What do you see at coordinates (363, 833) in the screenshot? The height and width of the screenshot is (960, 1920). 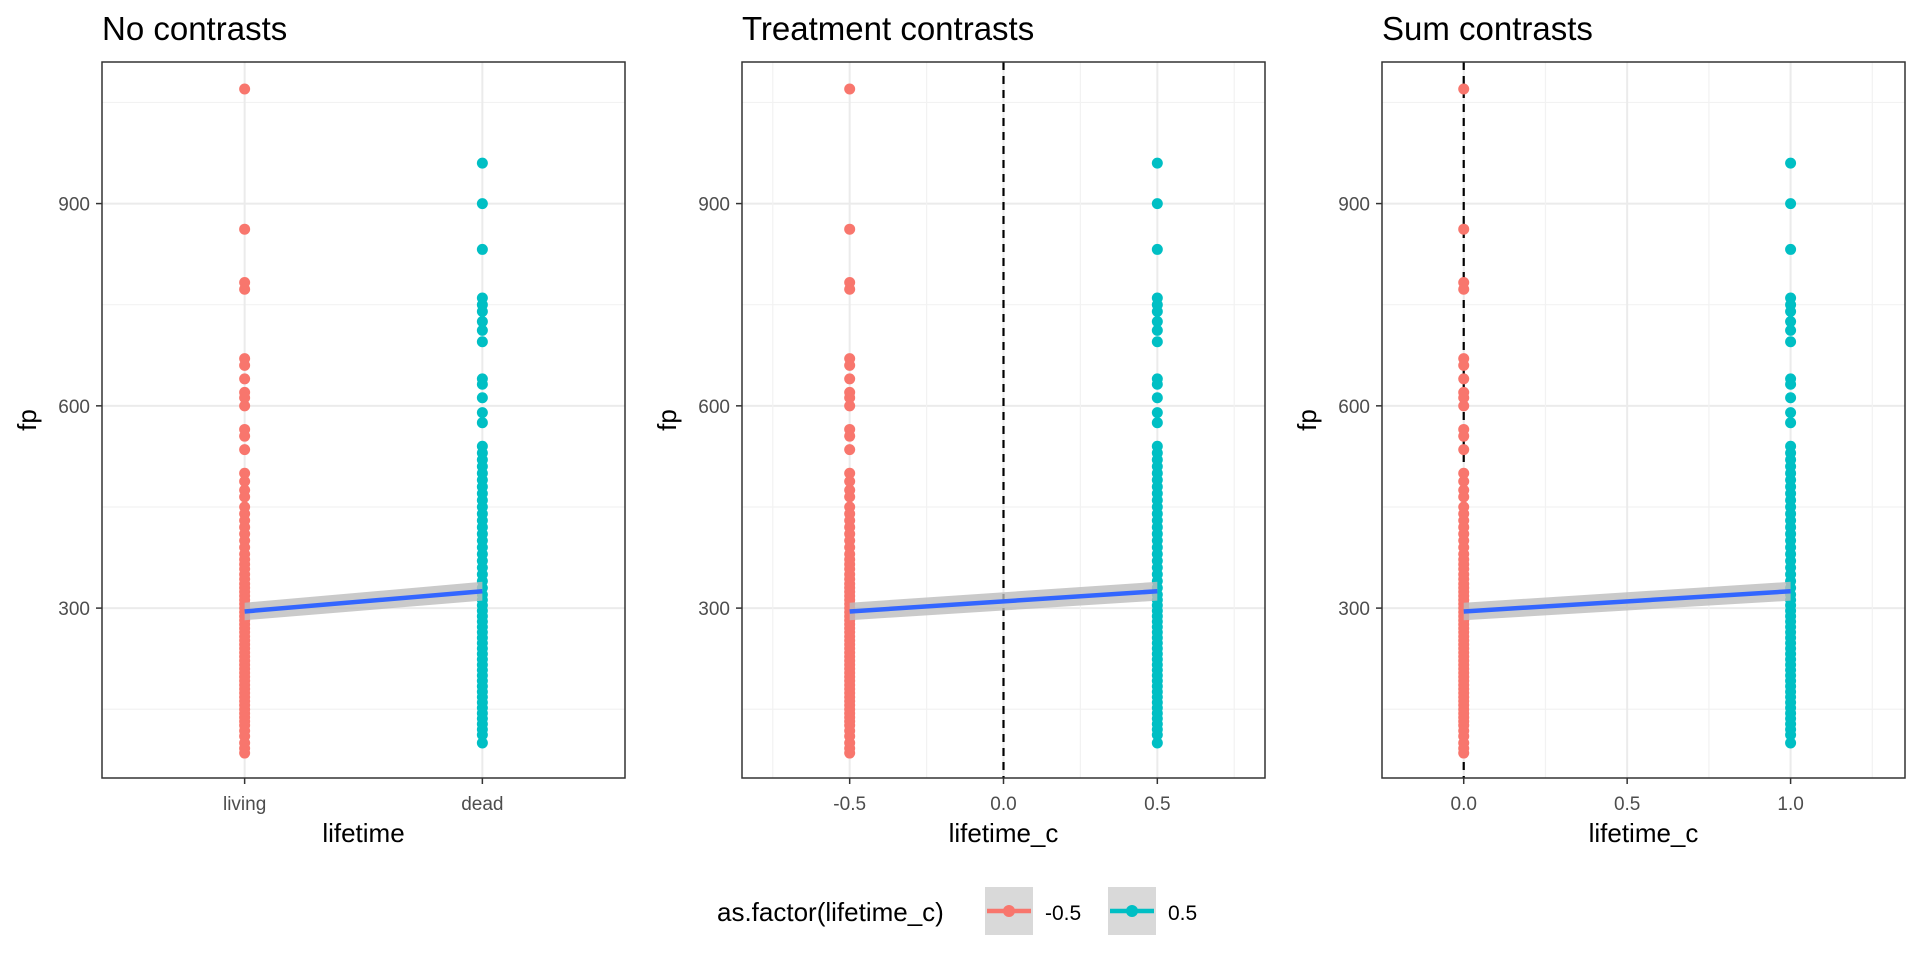 I see `x-axis-label: lifetime` at bounding box center [363, 833].